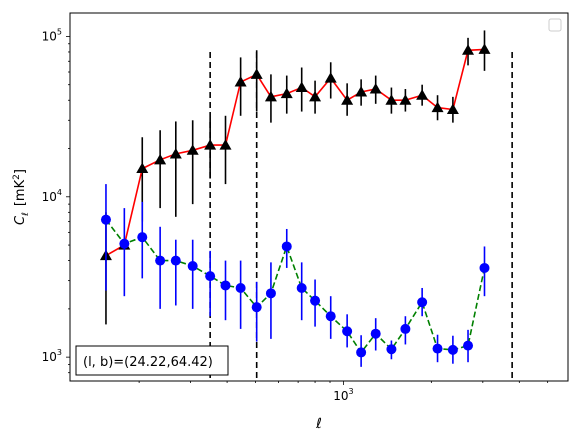  What do you see at coordinates (52, 196) in the screenshot?
I see `y-tick-label: 10⁴` at bounding box center [52, 196].